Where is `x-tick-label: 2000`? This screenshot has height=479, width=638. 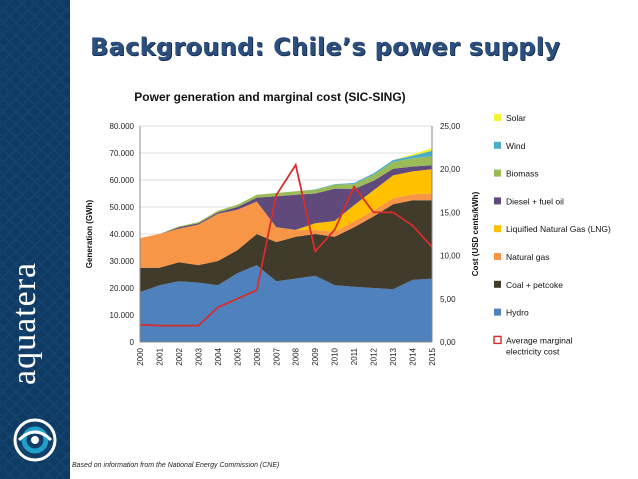 x-tick-label: 2000 is located at coordinates (140, 356).